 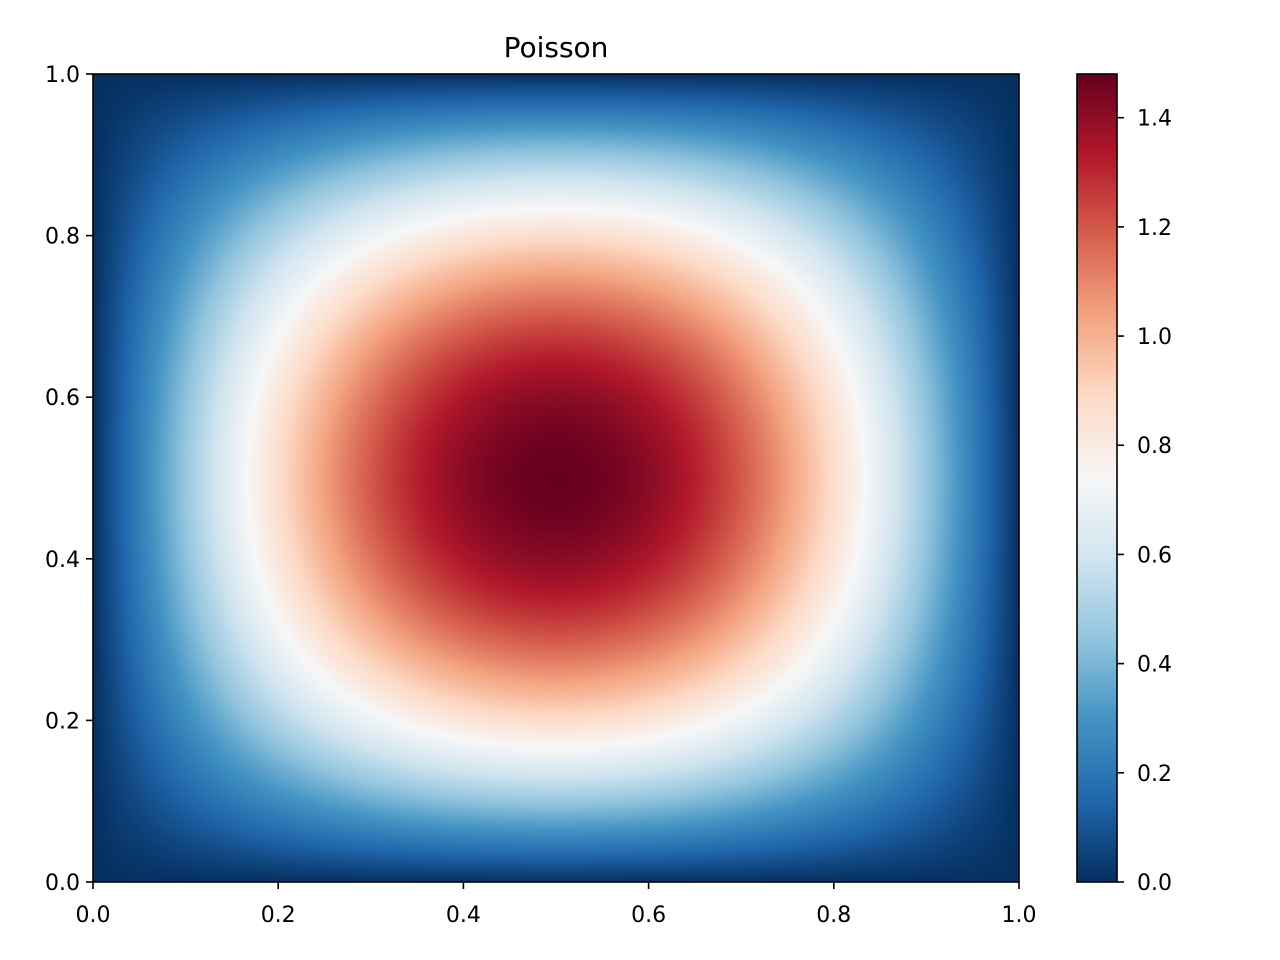 What do you see at coordinates (62, 721) in the screenshot?
I see `y-tick-label: 0.2` at bounding box center [62, 721].